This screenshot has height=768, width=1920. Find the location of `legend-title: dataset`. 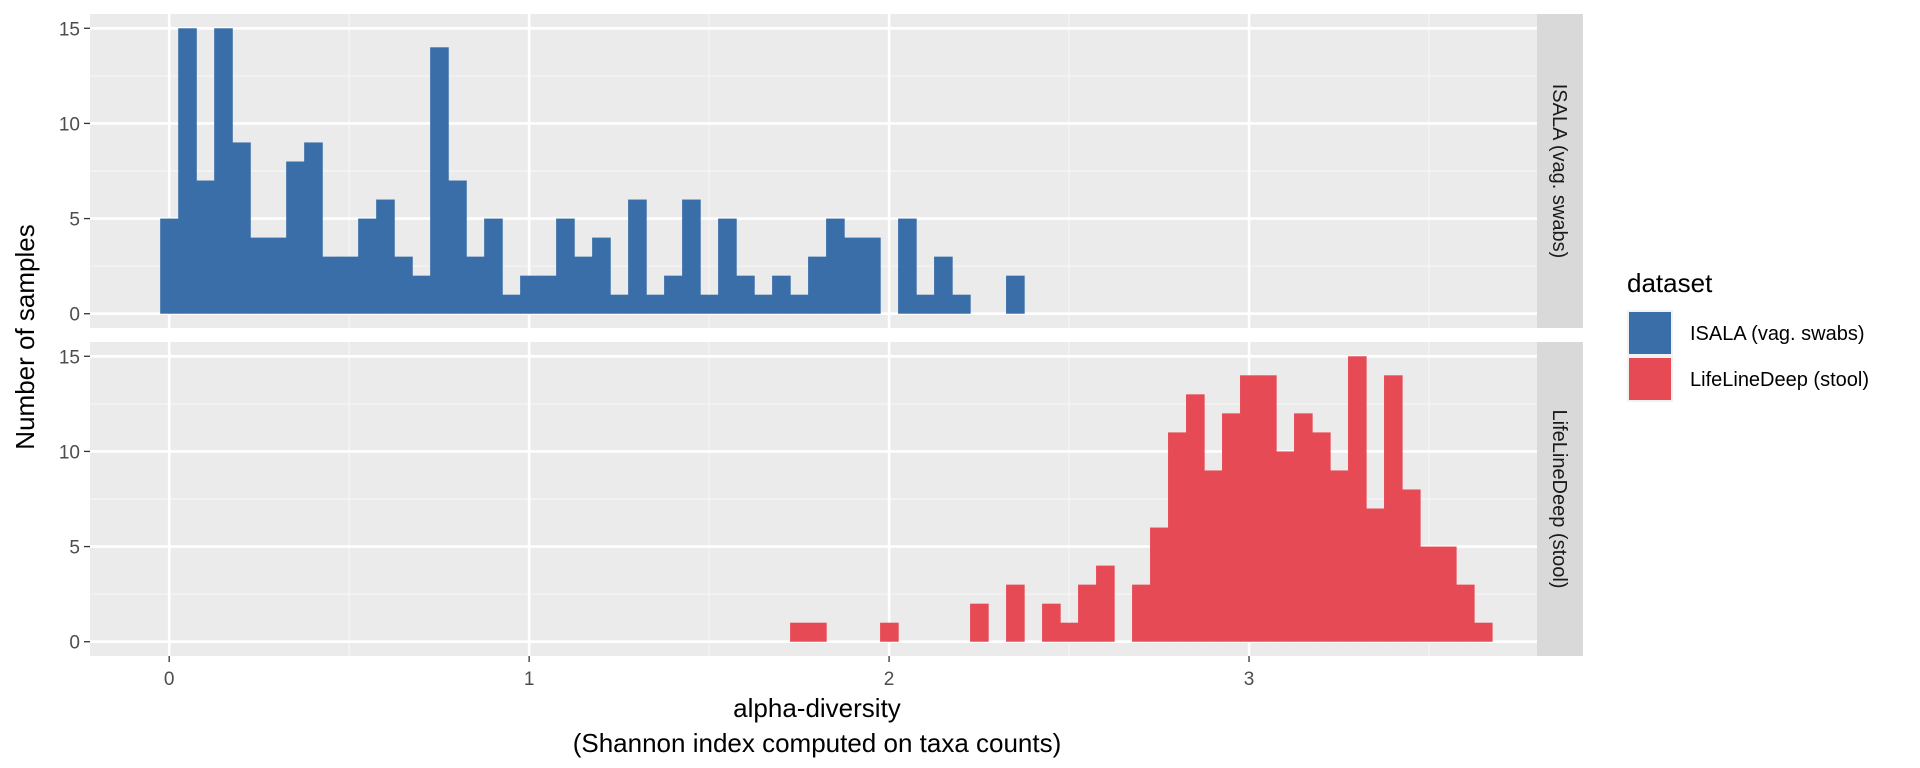

legend-title: dataset is located at coordinates (1670, 283).